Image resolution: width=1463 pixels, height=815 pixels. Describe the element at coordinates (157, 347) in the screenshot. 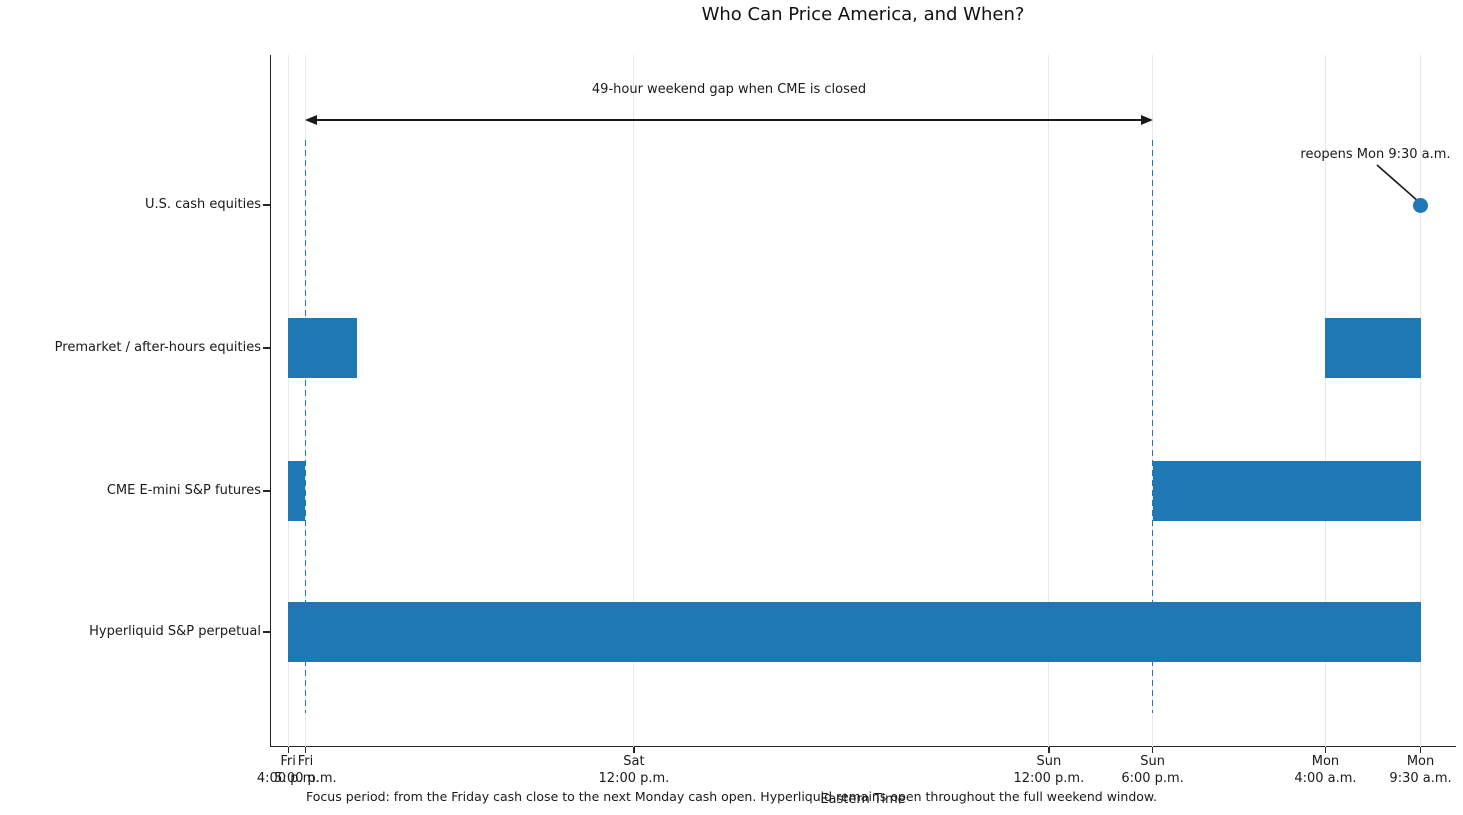

I see `y-axis-label: Premarket / after-hours equities` at that location.